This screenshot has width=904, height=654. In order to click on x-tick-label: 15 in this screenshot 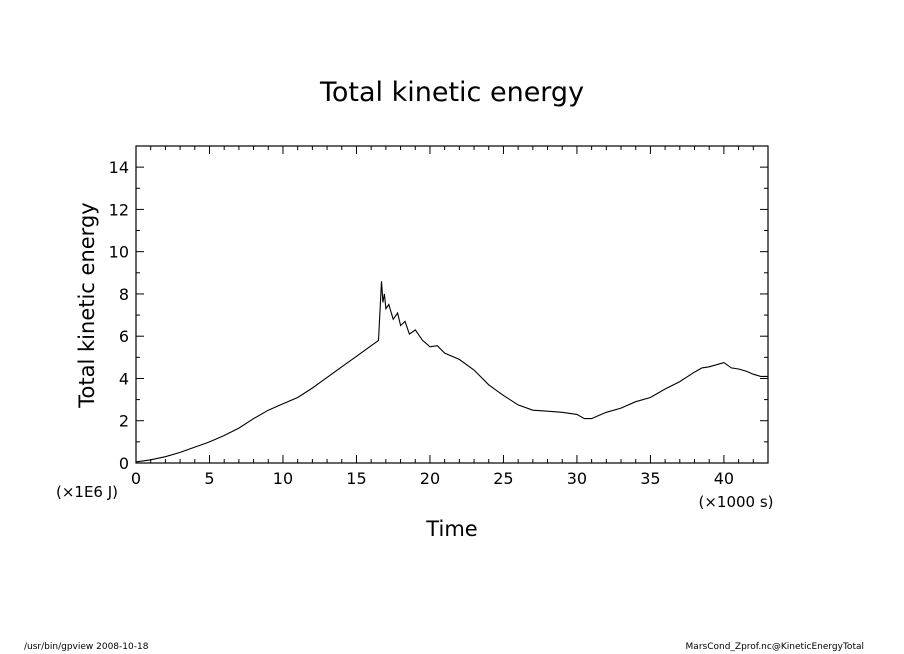, I will do `click(356, 478)`.